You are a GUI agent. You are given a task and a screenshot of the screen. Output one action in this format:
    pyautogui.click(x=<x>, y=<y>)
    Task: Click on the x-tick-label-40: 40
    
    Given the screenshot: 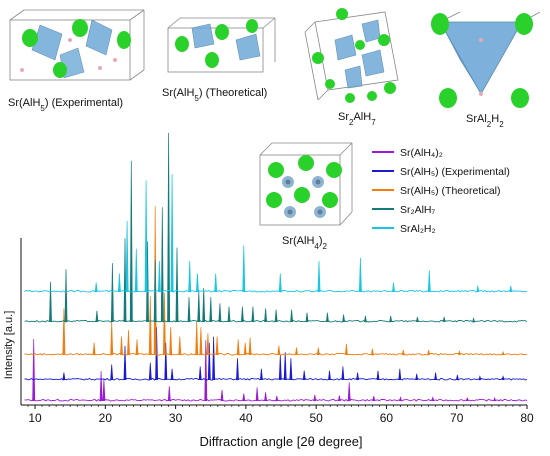 What is the action you would take?
    pyautogui.click(x=246, y=418)
    